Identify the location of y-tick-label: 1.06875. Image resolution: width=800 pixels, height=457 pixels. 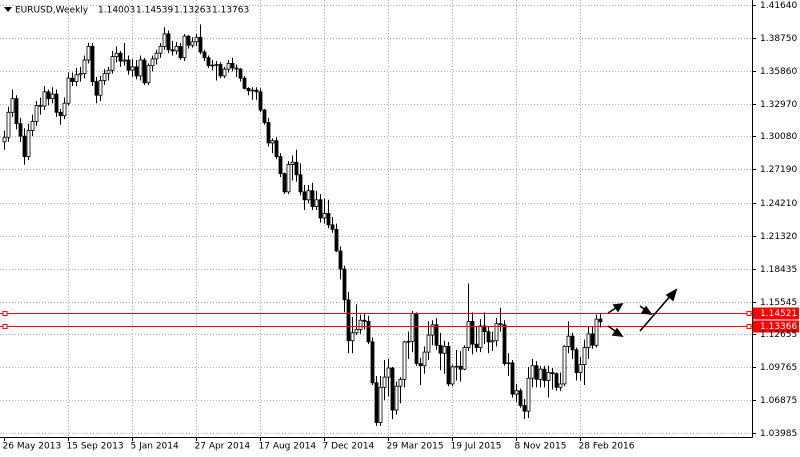
(778, 401).